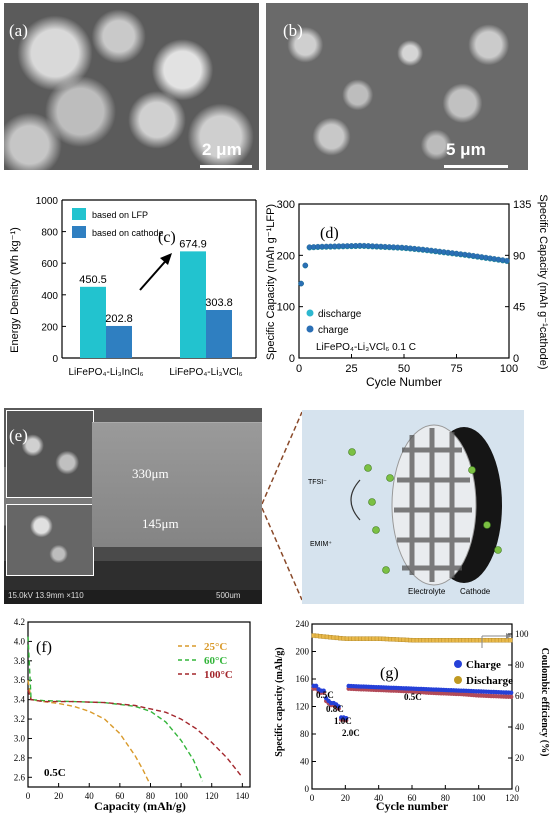  I want to click on cross-section-band, so click(177, 484).